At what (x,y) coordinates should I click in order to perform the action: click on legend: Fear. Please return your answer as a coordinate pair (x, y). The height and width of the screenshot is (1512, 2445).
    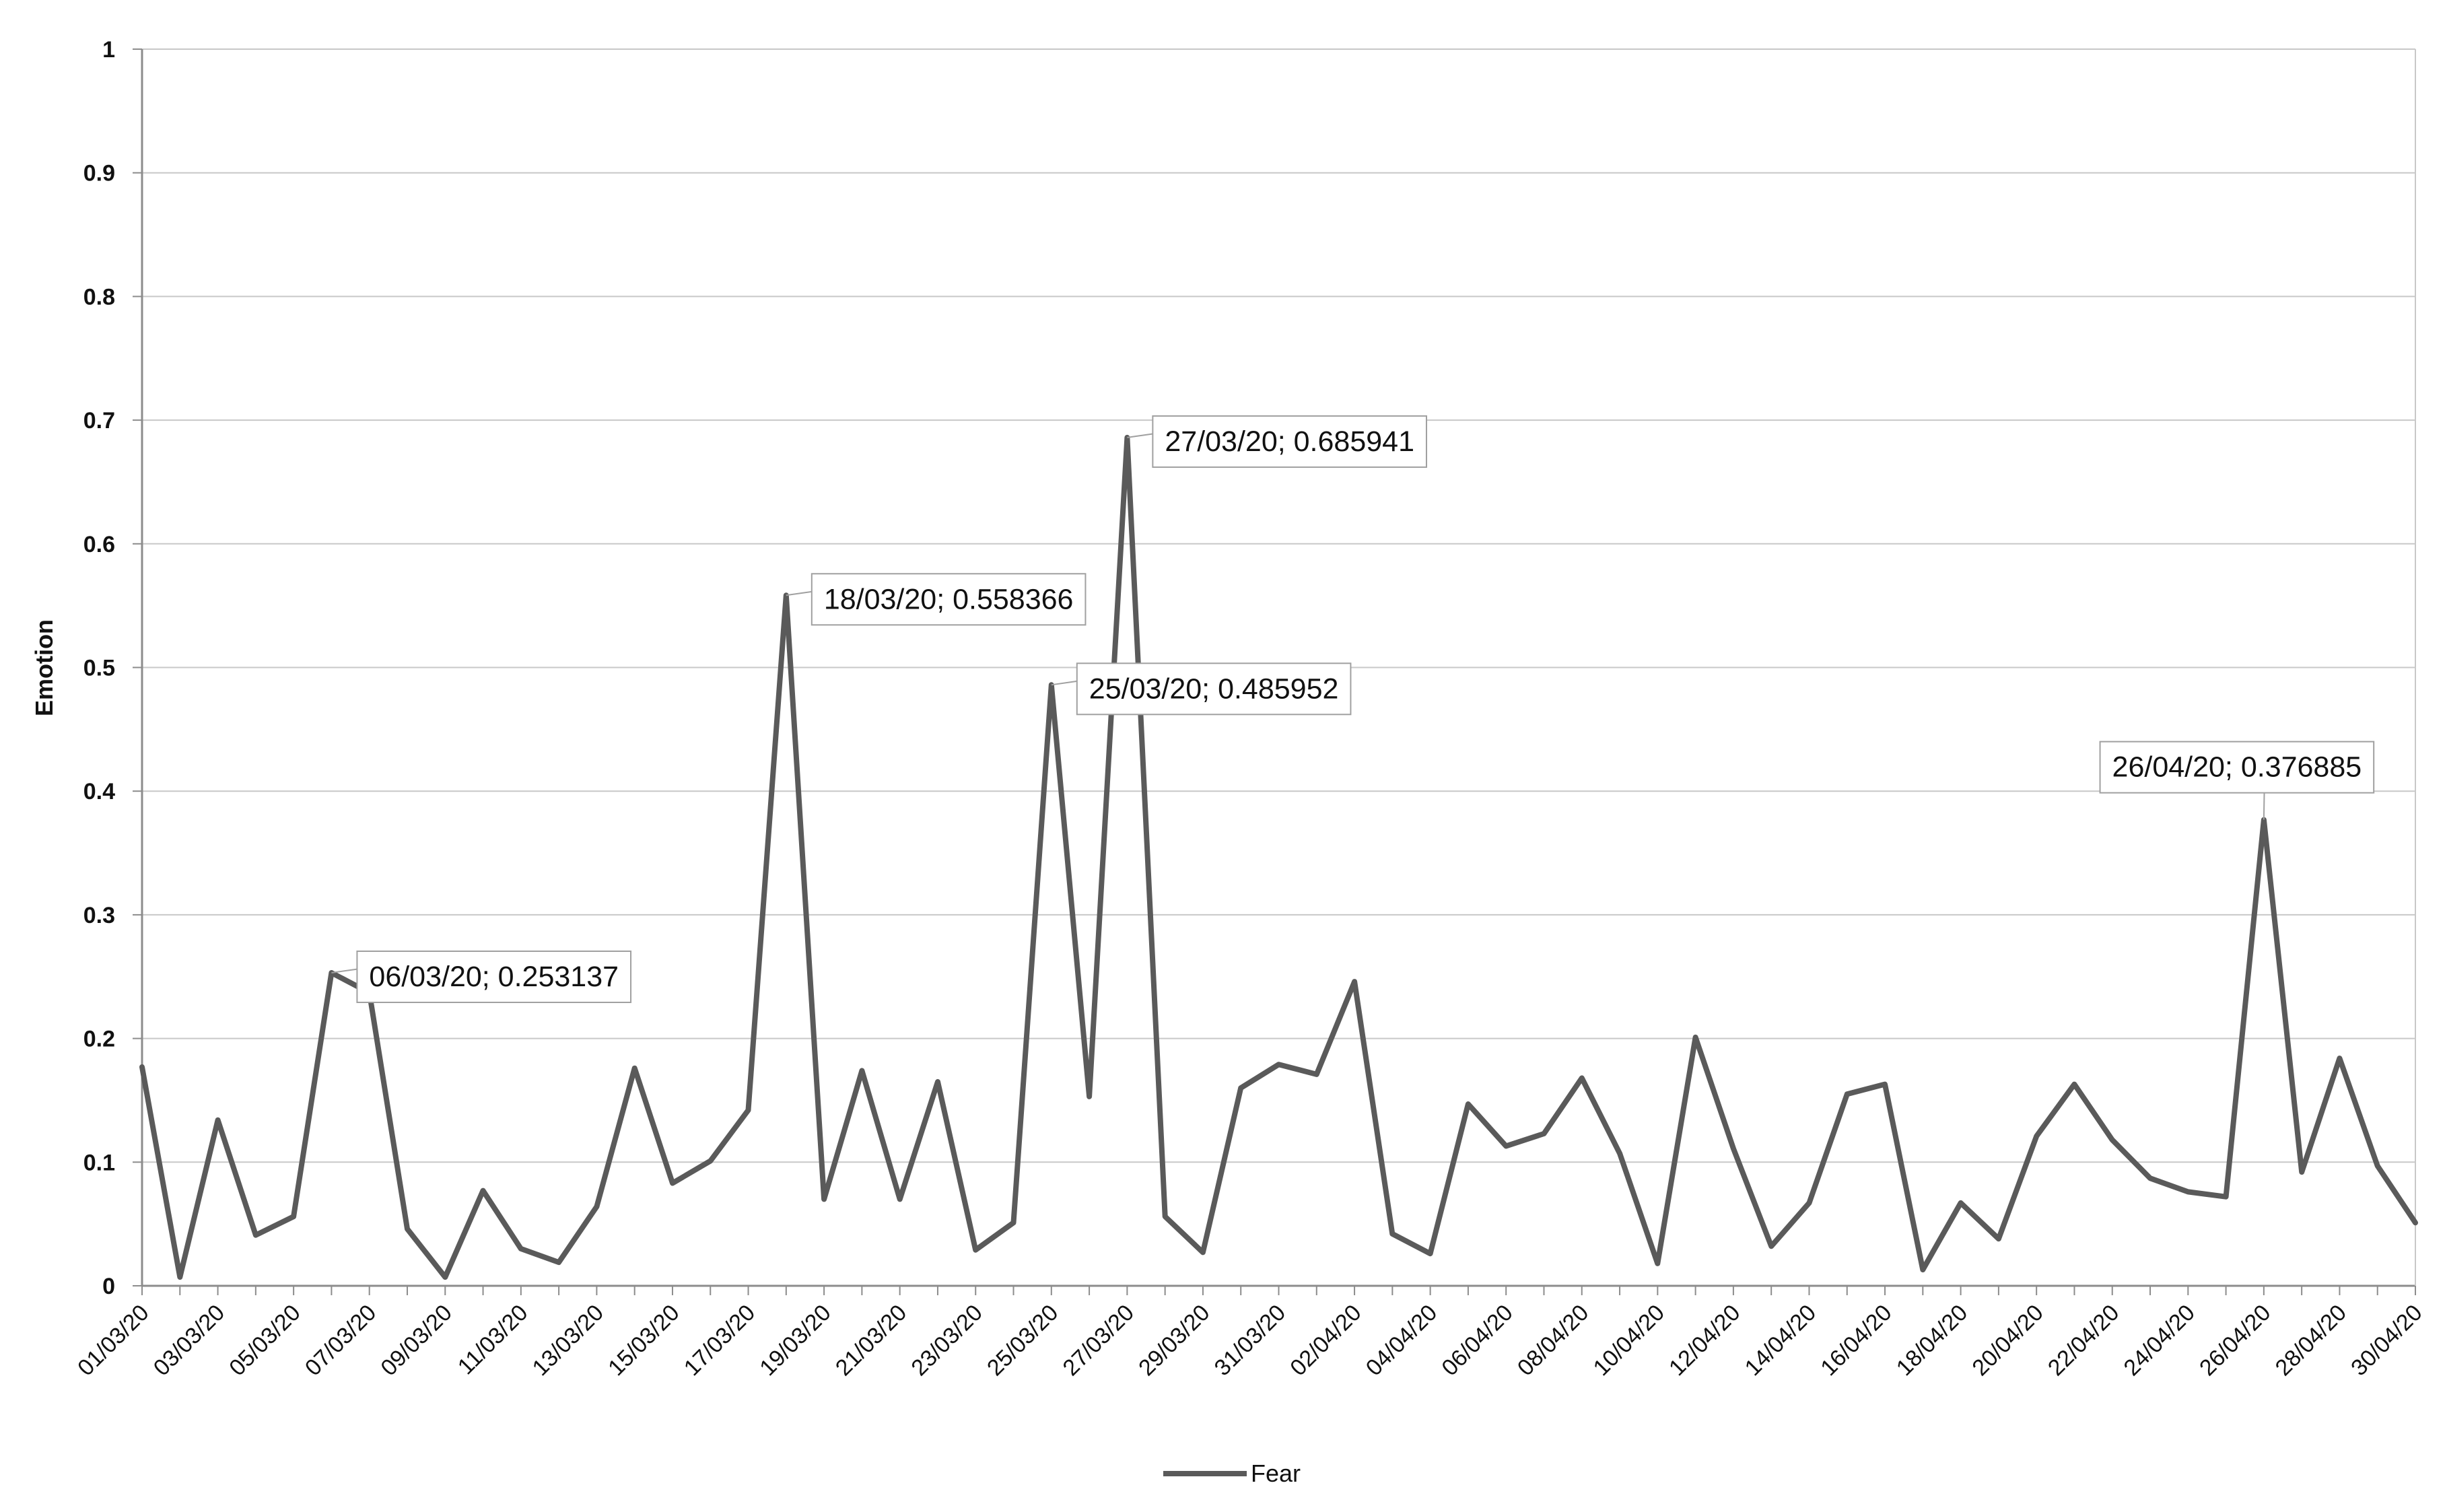
    Looking at the image, I should click on (1232, 1473).